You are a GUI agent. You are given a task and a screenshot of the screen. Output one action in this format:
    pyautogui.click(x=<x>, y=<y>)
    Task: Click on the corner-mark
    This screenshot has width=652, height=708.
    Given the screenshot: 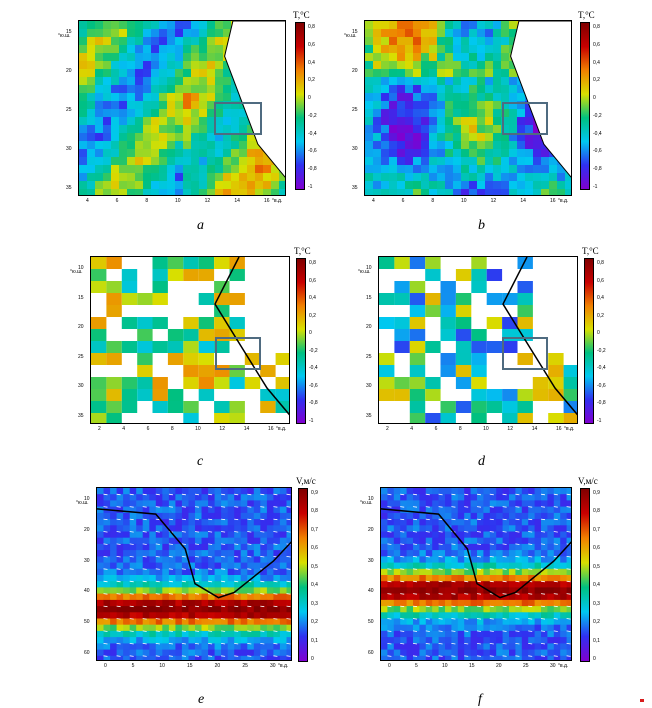 What is the action you would take?
    pyautogui.click(x=642, y=700)
    